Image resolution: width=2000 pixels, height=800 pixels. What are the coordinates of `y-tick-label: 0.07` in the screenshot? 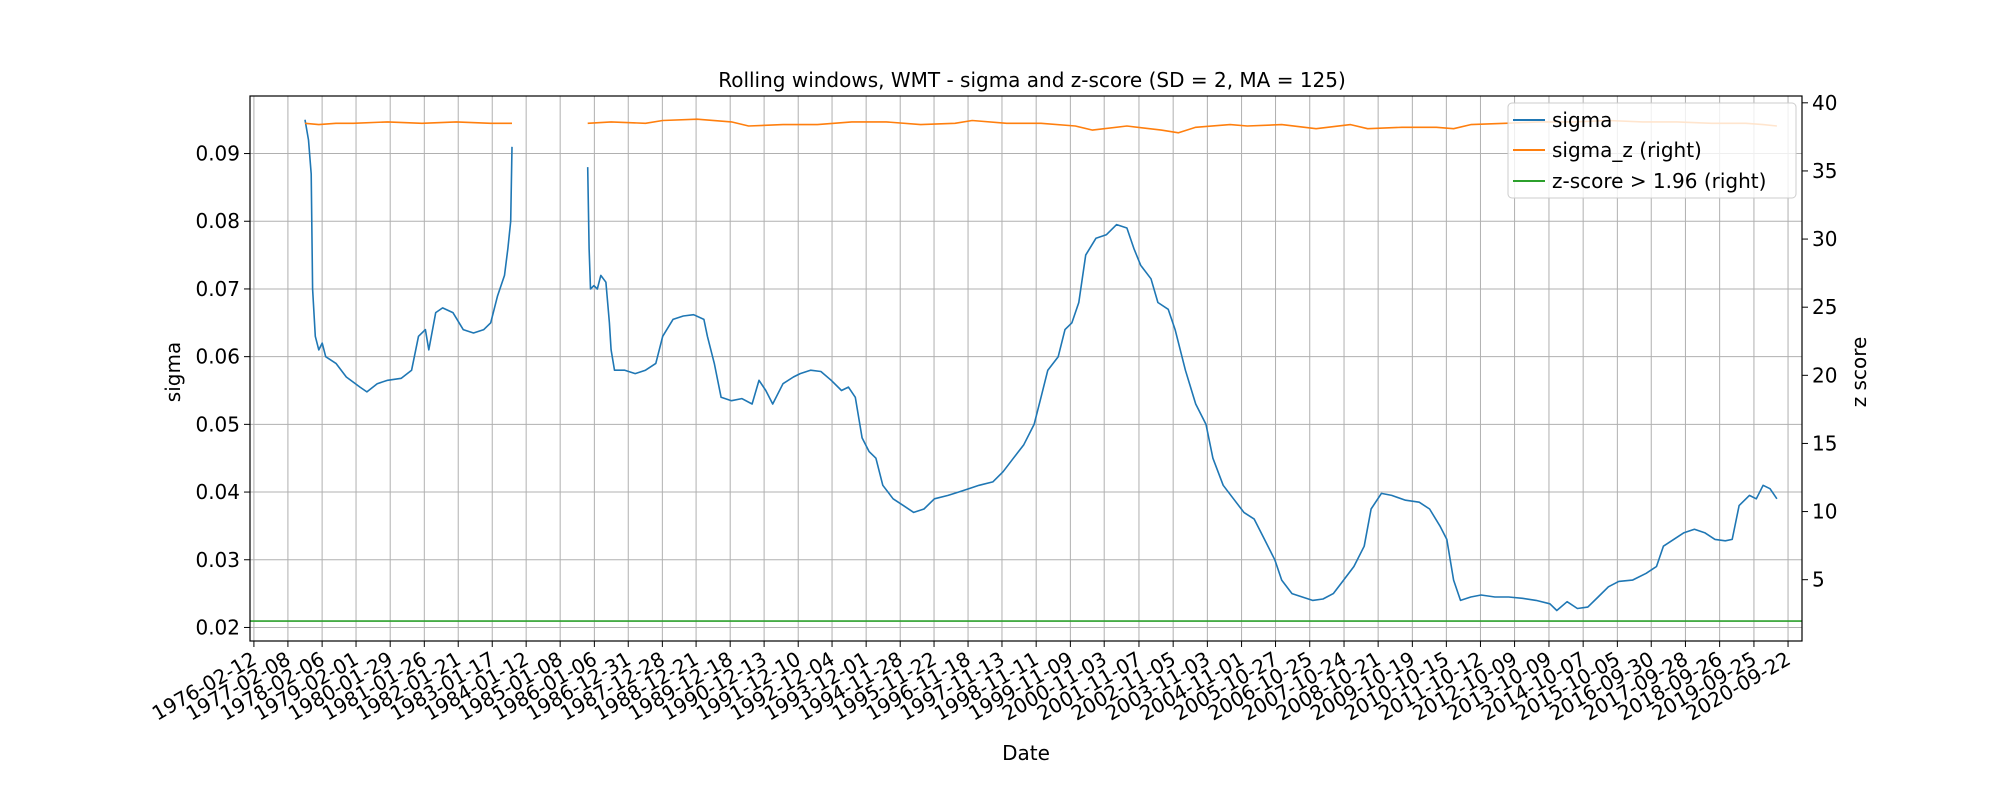 It's located at (217, 289).